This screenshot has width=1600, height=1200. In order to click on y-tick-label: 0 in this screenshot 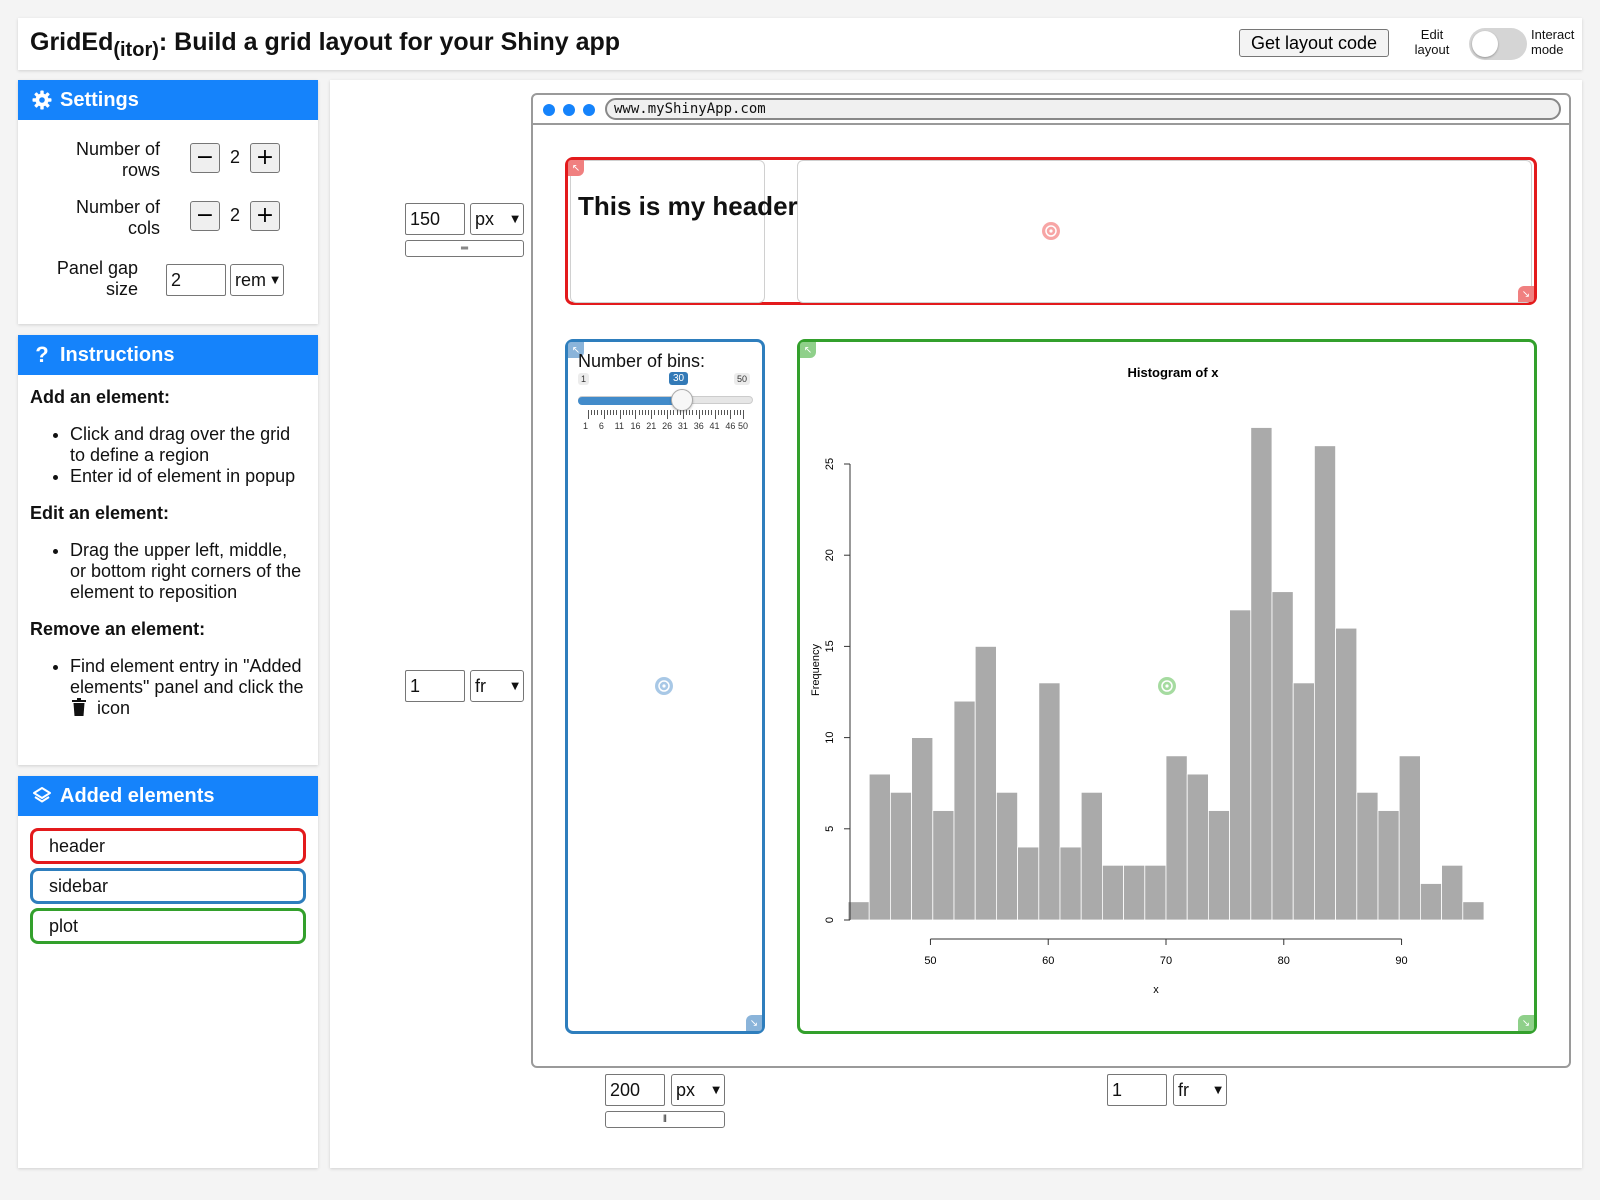, I will do `click(830, 920)`.